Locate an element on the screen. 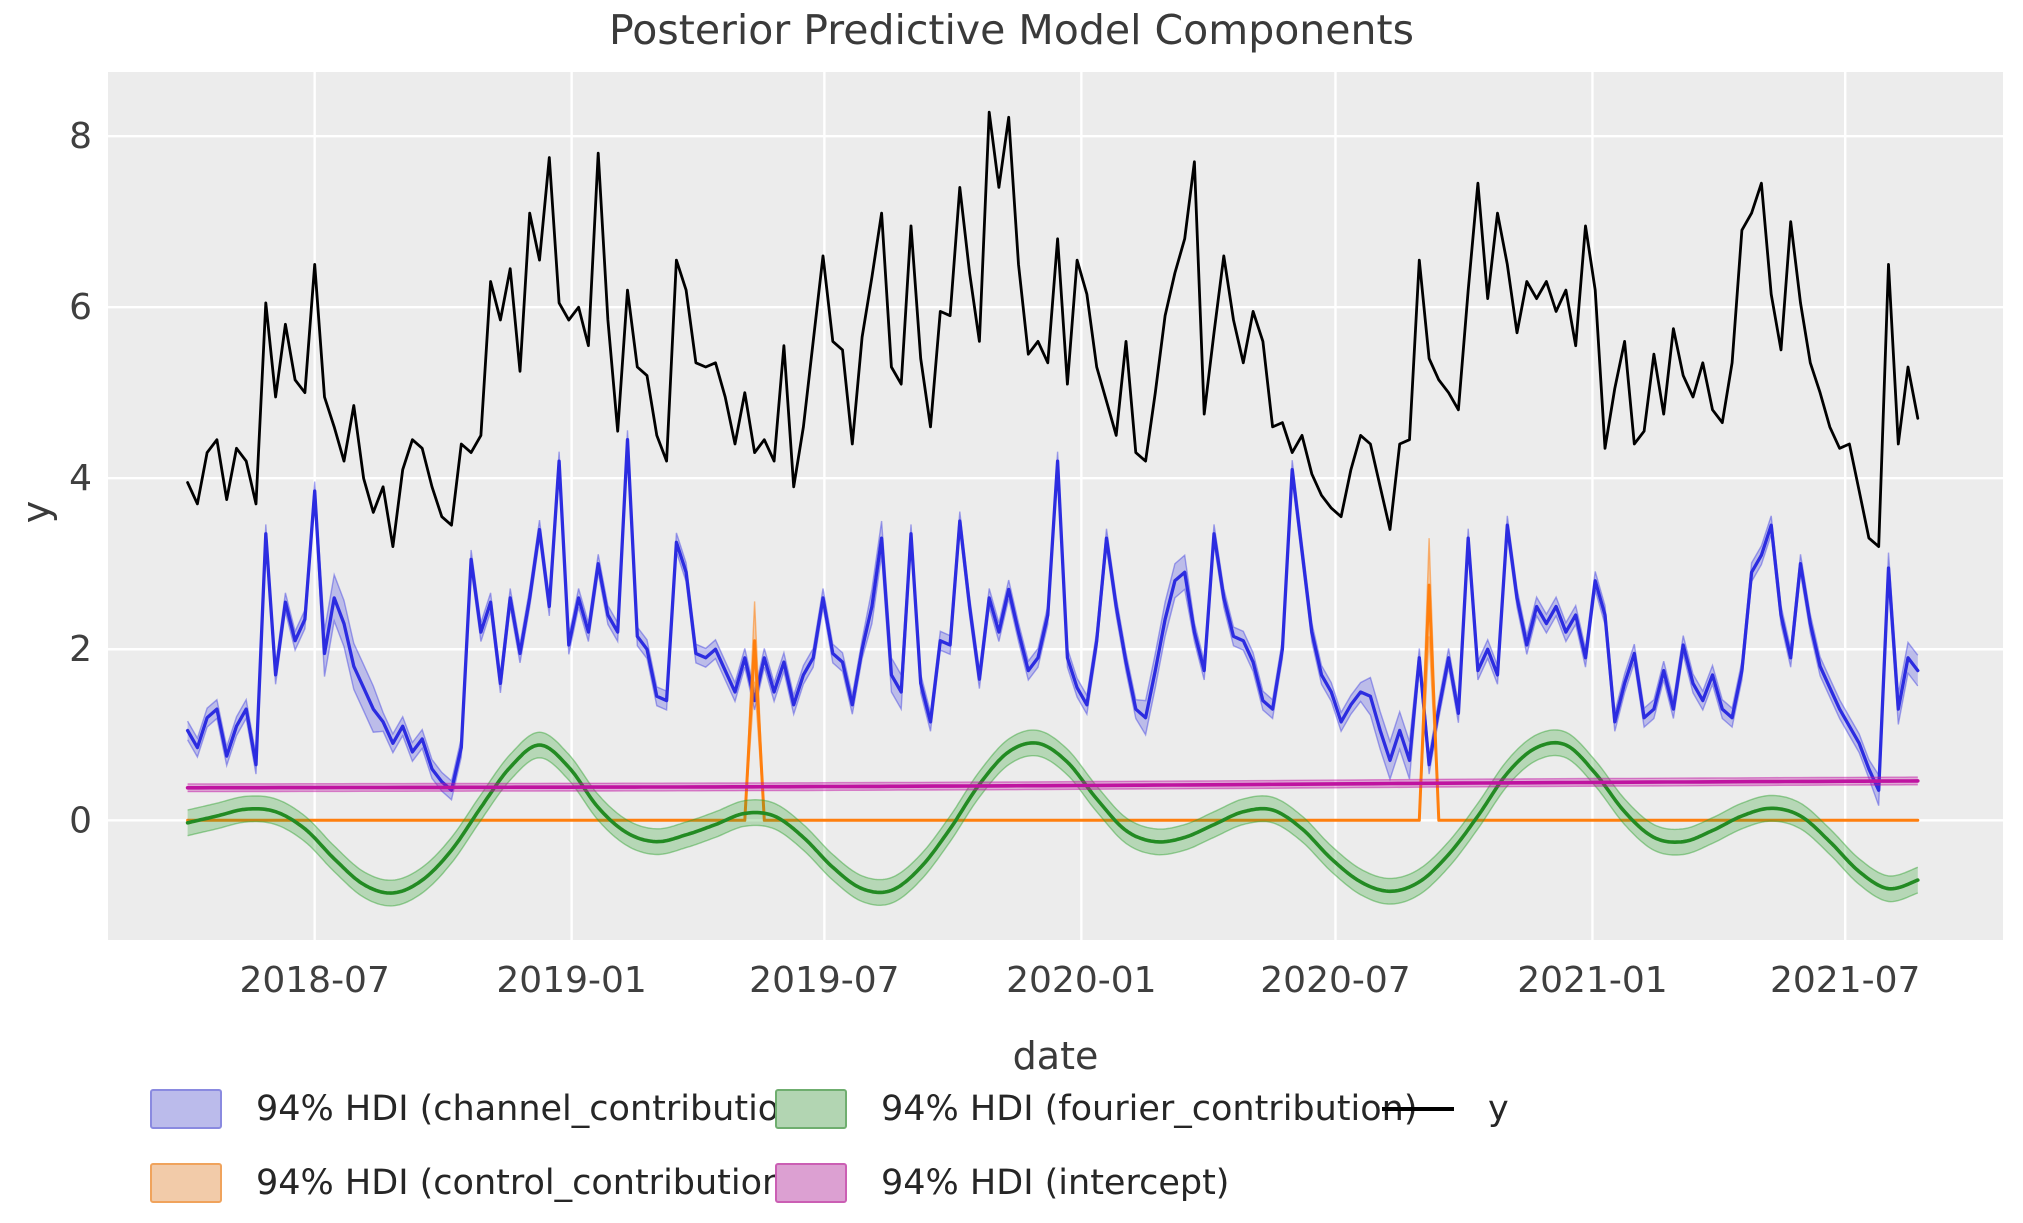 The width and height of the screenshot is (2023, 1223). legend-item-y: y is located at coordinates (1445, 1109).